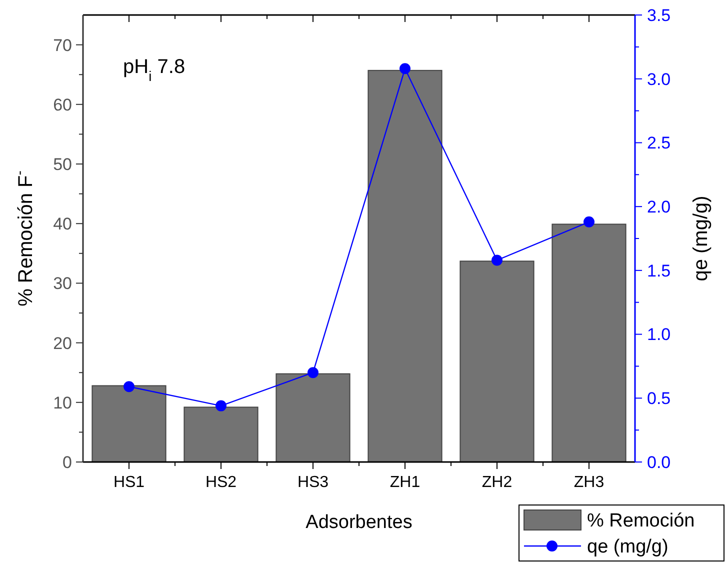 This screenshot has height=565, width=728. I want to click on x-tick-label: HS3, so click(313, 482).